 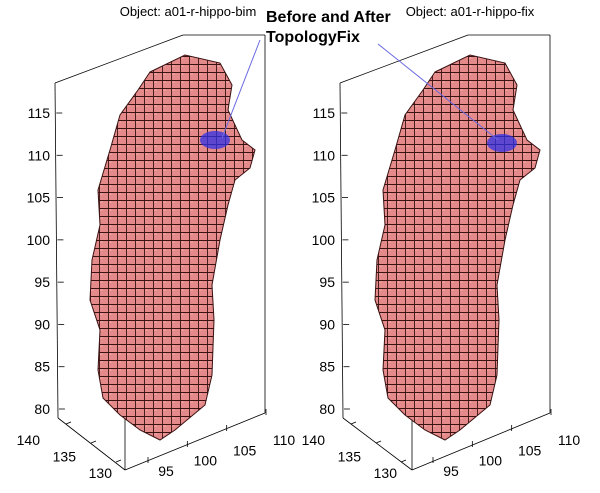 I want to click on left-xticks: 95 100 105 110, so click(x=221, y=444).